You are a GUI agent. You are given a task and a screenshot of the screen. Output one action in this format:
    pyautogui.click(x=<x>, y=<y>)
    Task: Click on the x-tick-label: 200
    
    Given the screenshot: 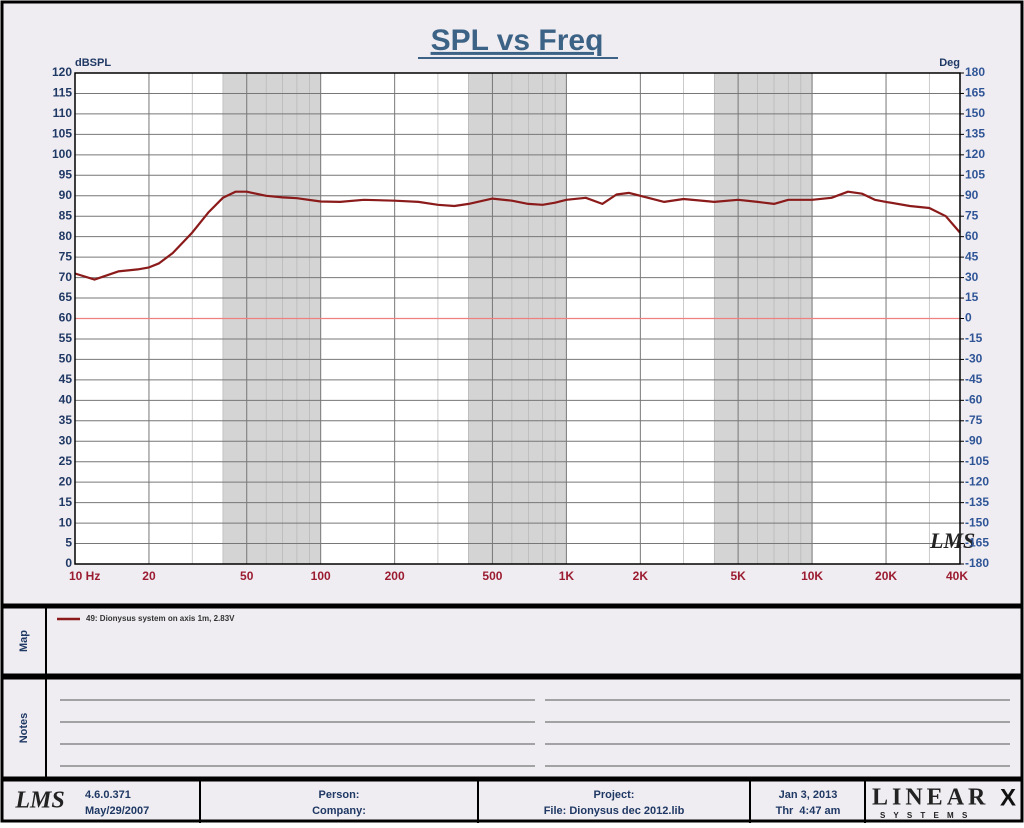 What is the action you would take?
    pyautogui.click(x=395, y=576)
    